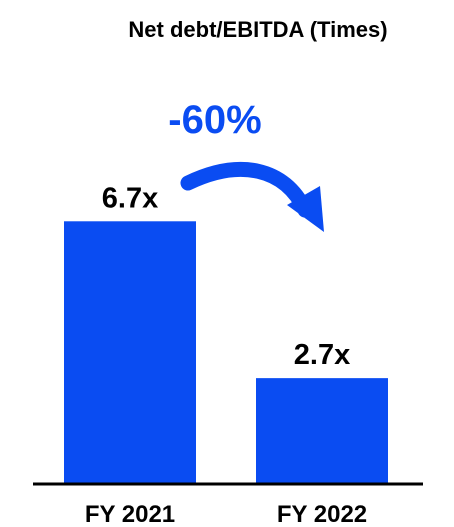 This screenshot has height=527, width=454. What do you see at coordinates (322, 355) in the screenshot?
I see `value-label-2: 2.7x` at bounding box center [322, 355].